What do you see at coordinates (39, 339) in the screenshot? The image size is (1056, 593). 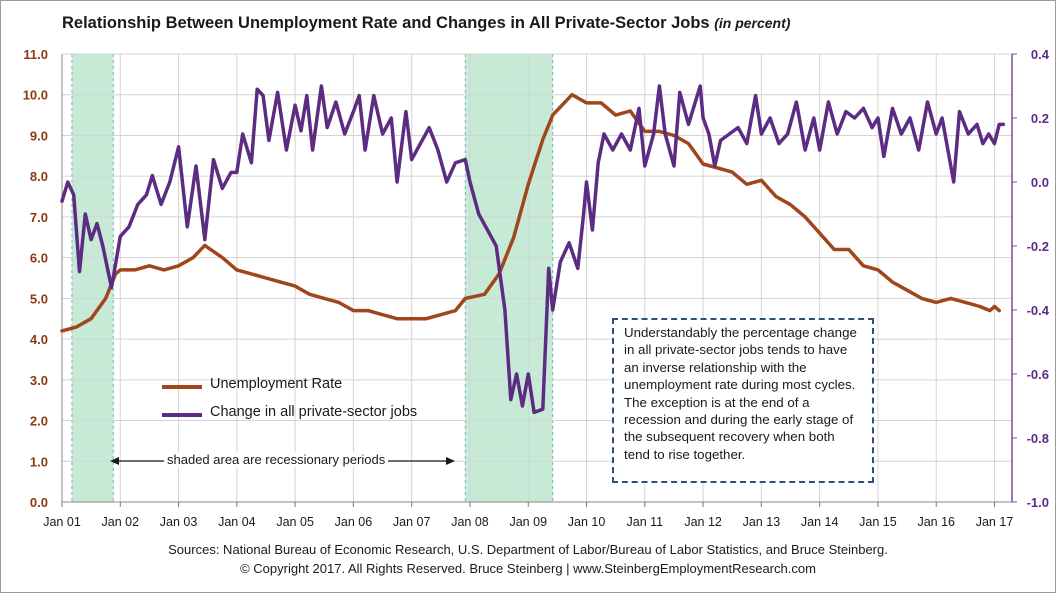 I see `y-left-tick-label: 4.0` at bounding box center [39, 339].